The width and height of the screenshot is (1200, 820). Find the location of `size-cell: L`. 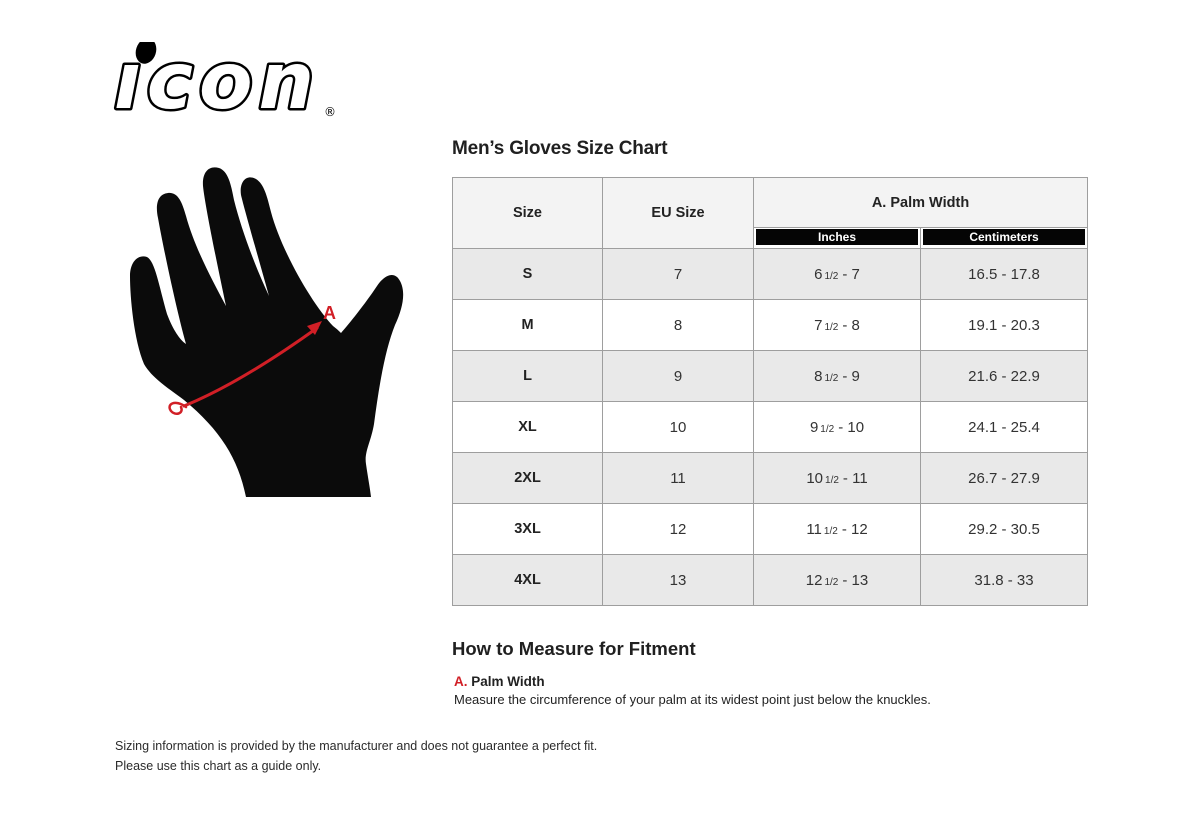

size-cell: L is located at coordinates (527, 376).